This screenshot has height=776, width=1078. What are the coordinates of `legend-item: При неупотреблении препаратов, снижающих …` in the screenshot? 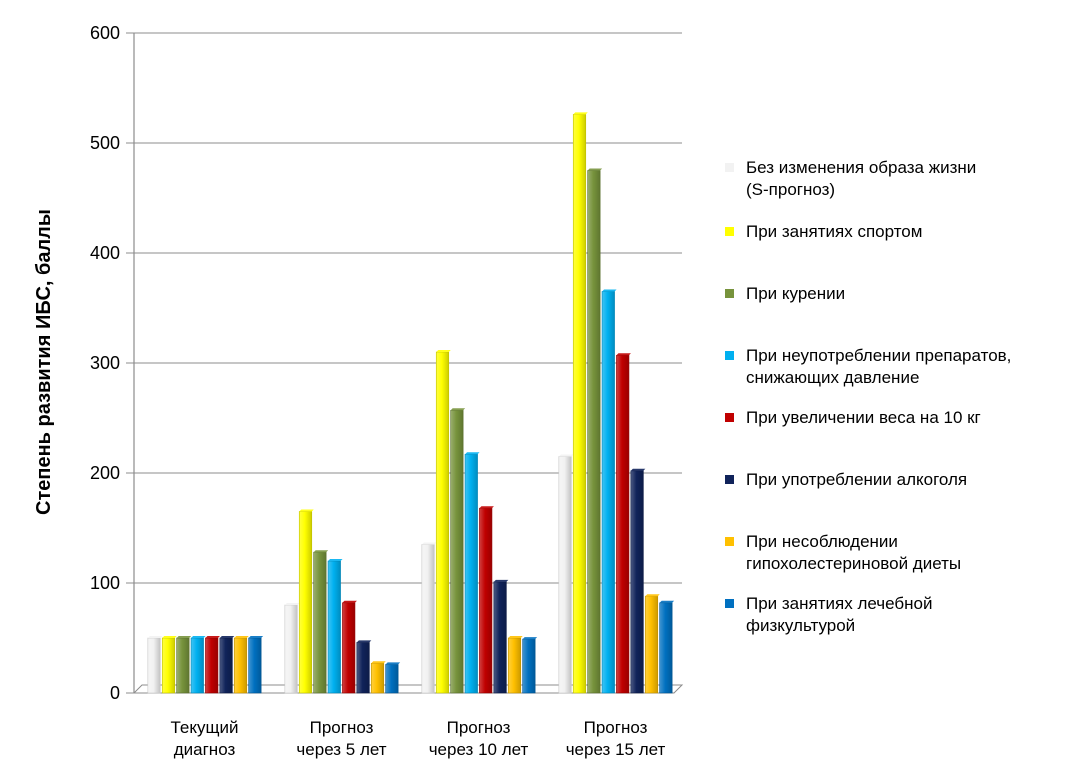 It's located at (900, 367).